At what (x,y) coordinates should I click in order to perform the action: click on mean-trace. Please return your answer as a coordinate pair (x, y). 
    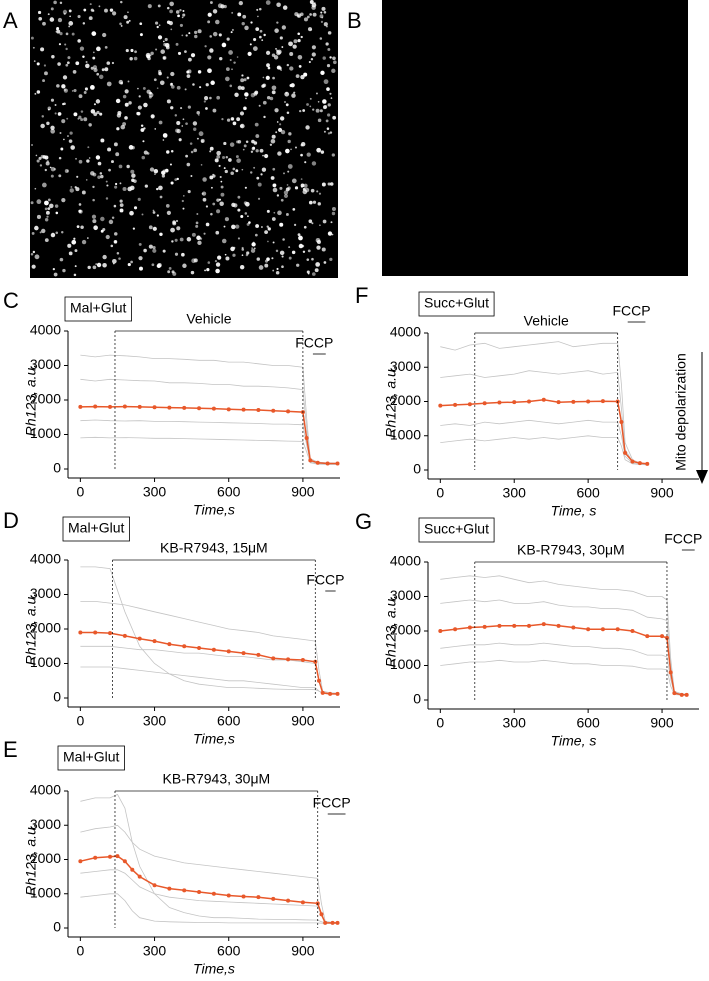
    Looking at the image, I should click on (209, 435).